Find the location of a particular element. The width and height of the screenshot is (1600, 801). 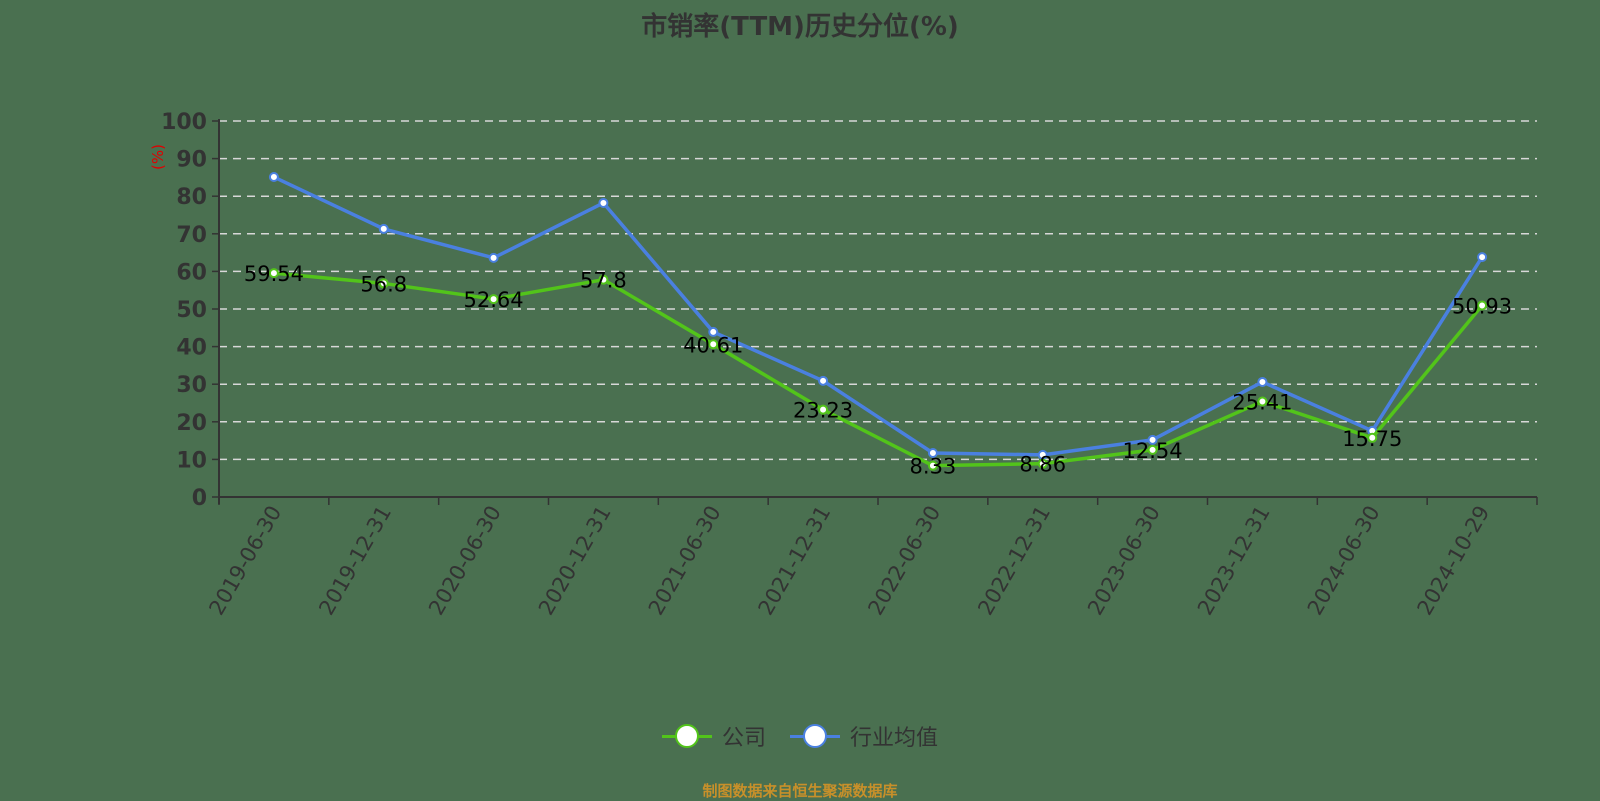

data-label: 56.8 is located at coordinates (383, 284).